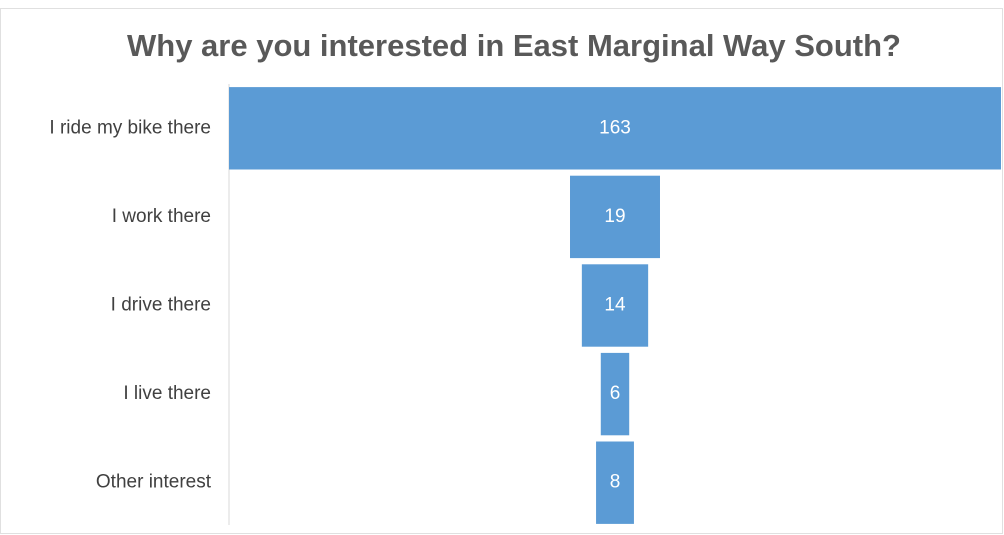 The height and width of the screenshot is (535, 1004). I want to click on category-label: I work there, so click(161, 216).